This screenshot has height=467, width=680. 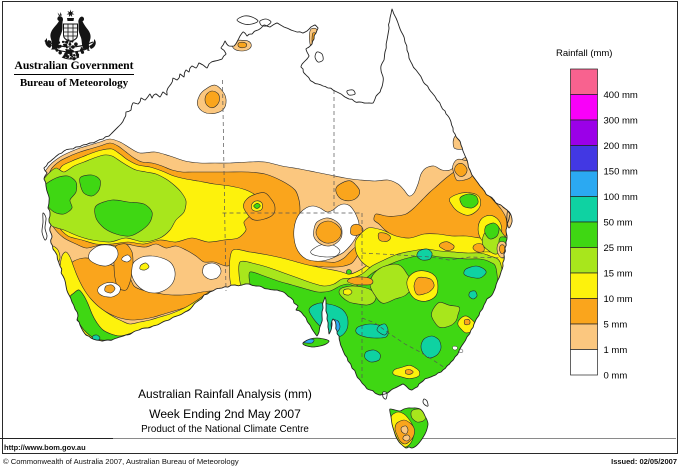 I want to click on svg-text: 10 mm, so click(x=618, y=299).